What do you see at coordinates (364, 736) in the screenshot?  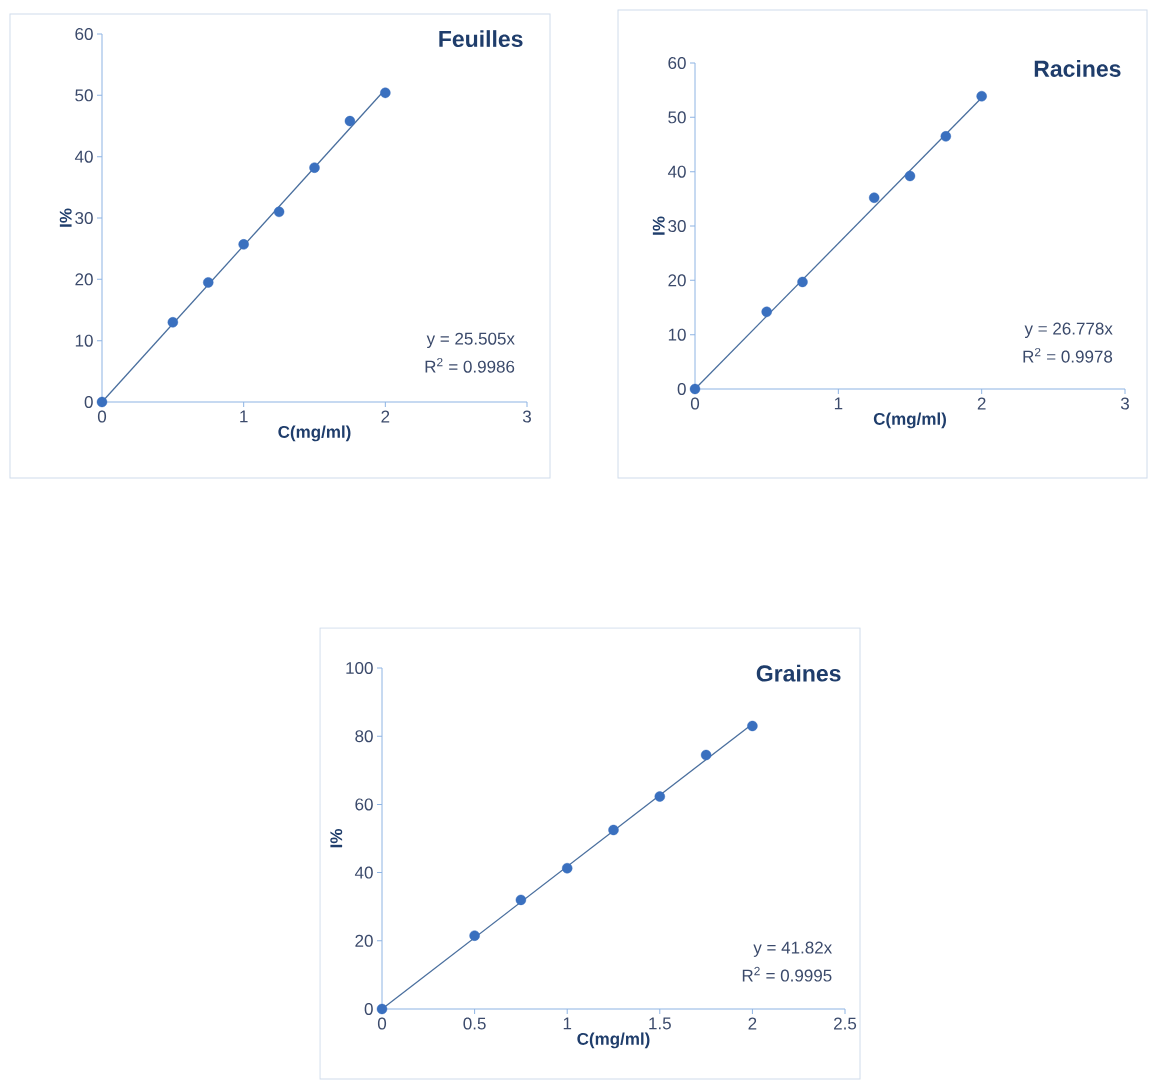 I see `y-tick-label: 80` at bounding box center [364, 736].